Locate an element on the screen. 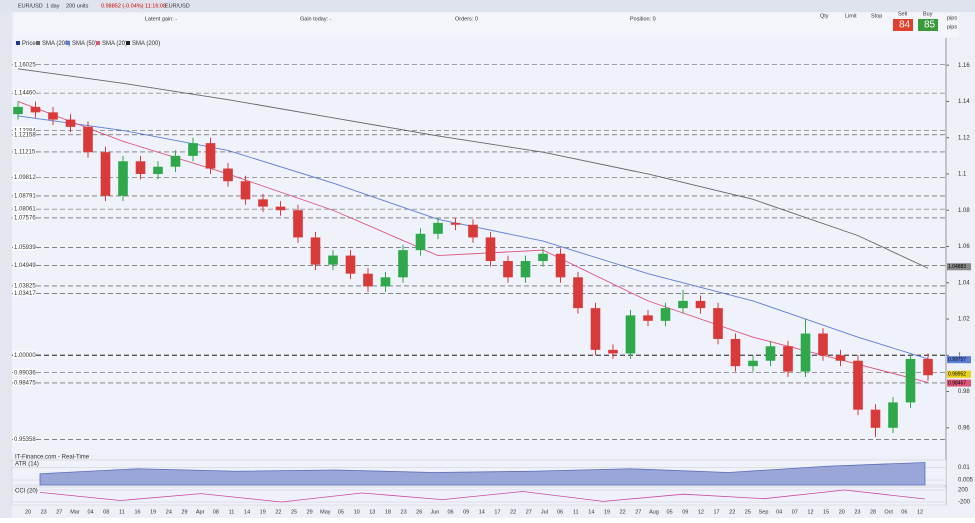 The width and height of the screenshot is (975, 523). level-label: 1.04949 is located at coordinates (25, 266).